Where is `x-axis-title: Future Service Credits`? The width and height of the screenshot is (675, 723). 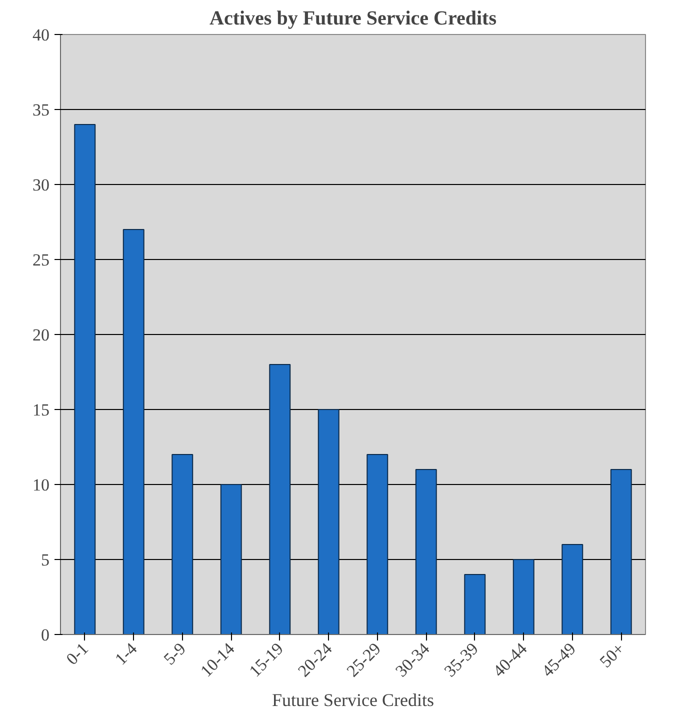
x-axis-title: Future Service Credits is located at coordinates (353, 700).